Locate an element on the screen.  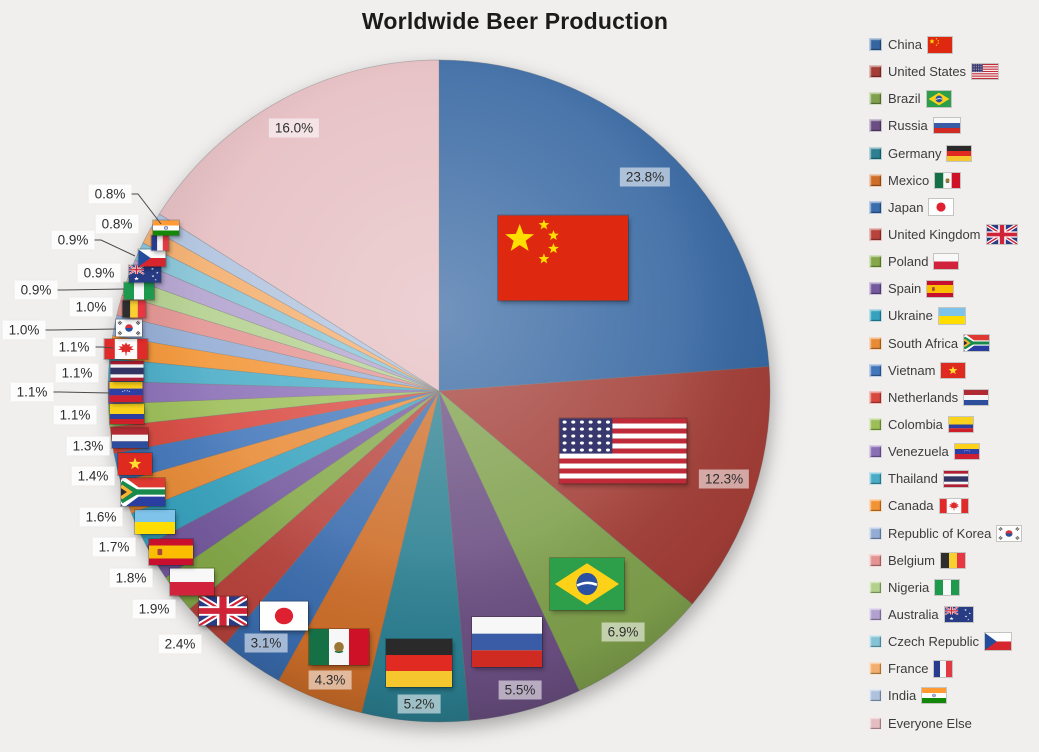
legend-australia-flag is located at coordinates (958, 615).